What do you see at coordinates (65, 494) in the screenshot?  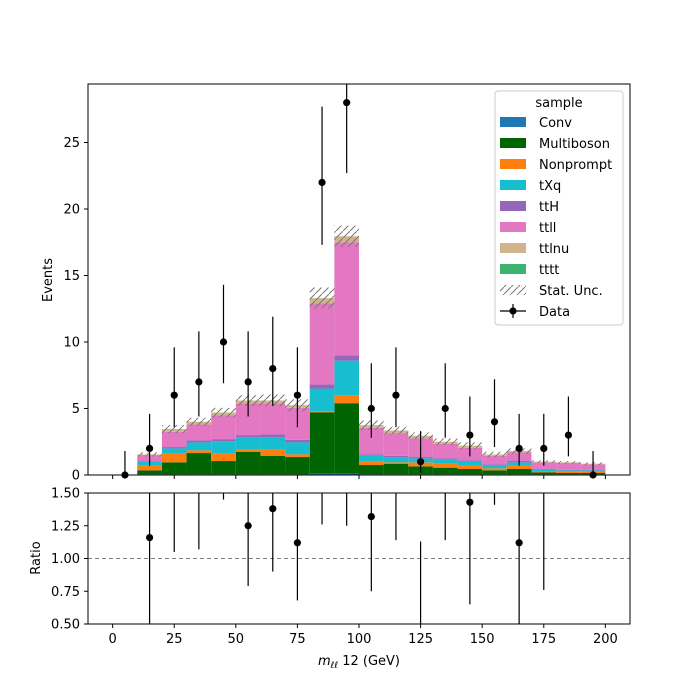 I see `ratio-ytick-label-4: 1.50` at bounding box center [65, 494].